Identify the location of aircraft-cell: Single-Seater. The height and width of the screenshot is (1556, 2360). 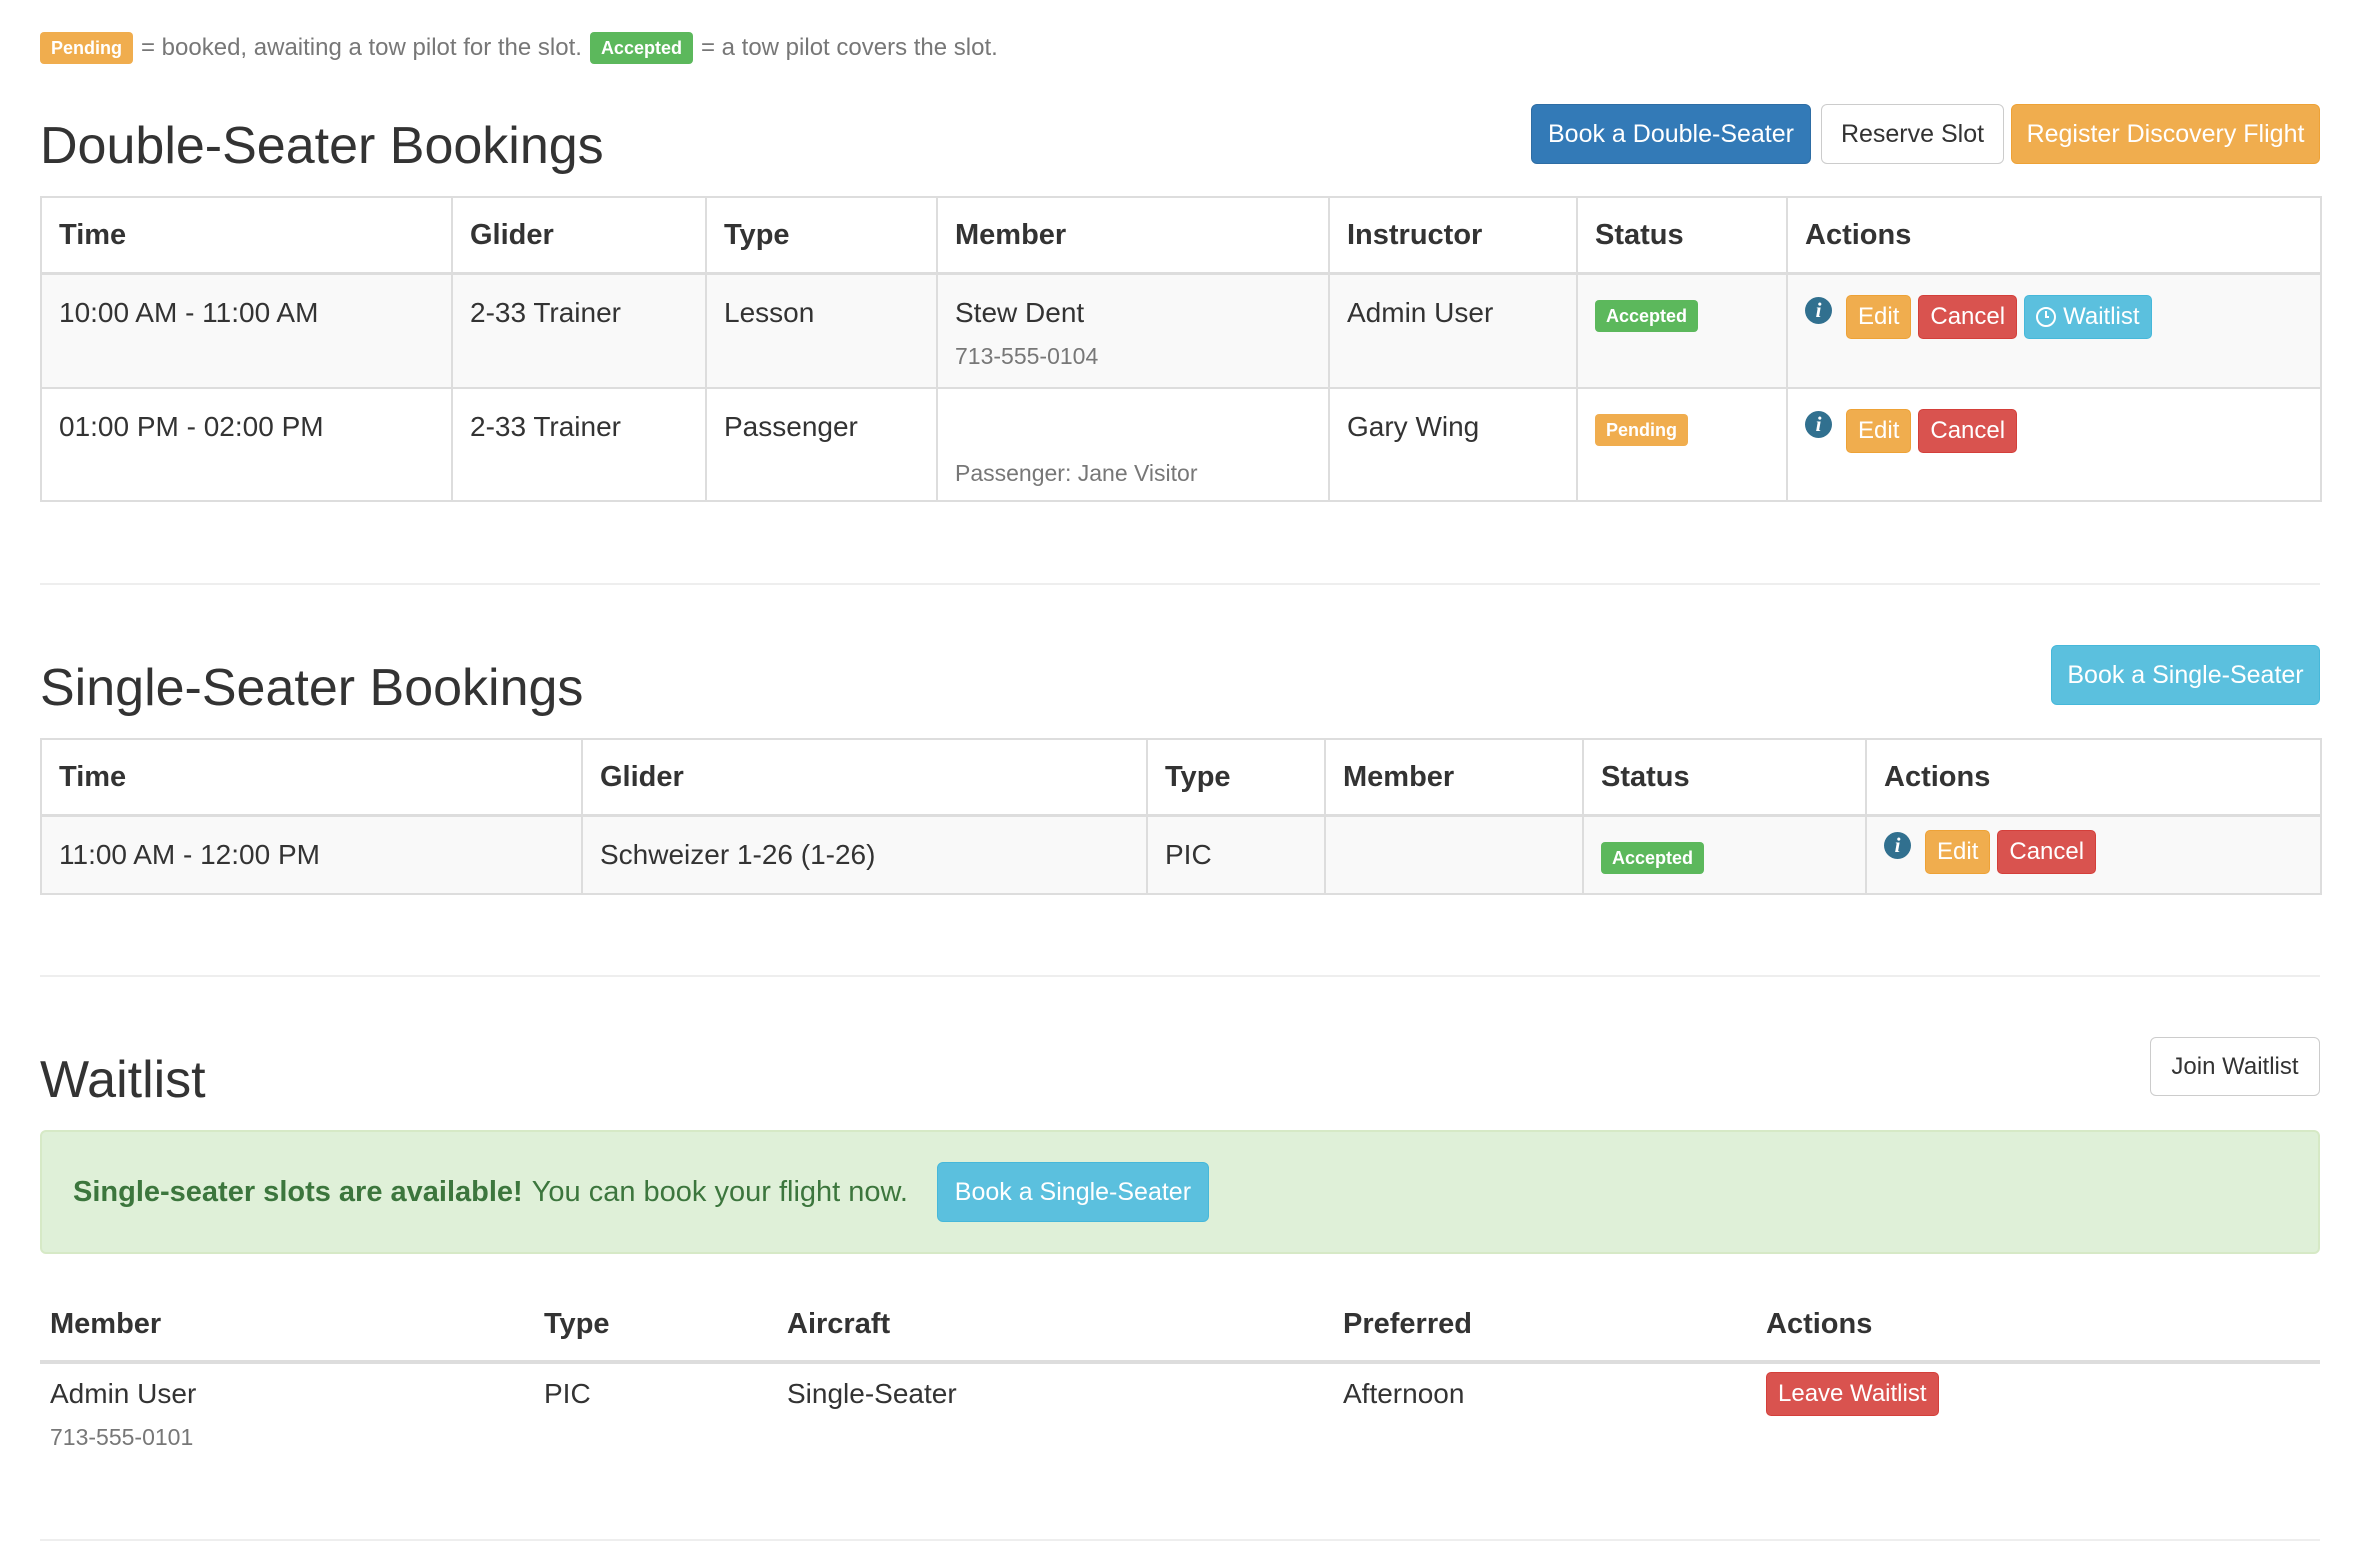
(872, 1393).